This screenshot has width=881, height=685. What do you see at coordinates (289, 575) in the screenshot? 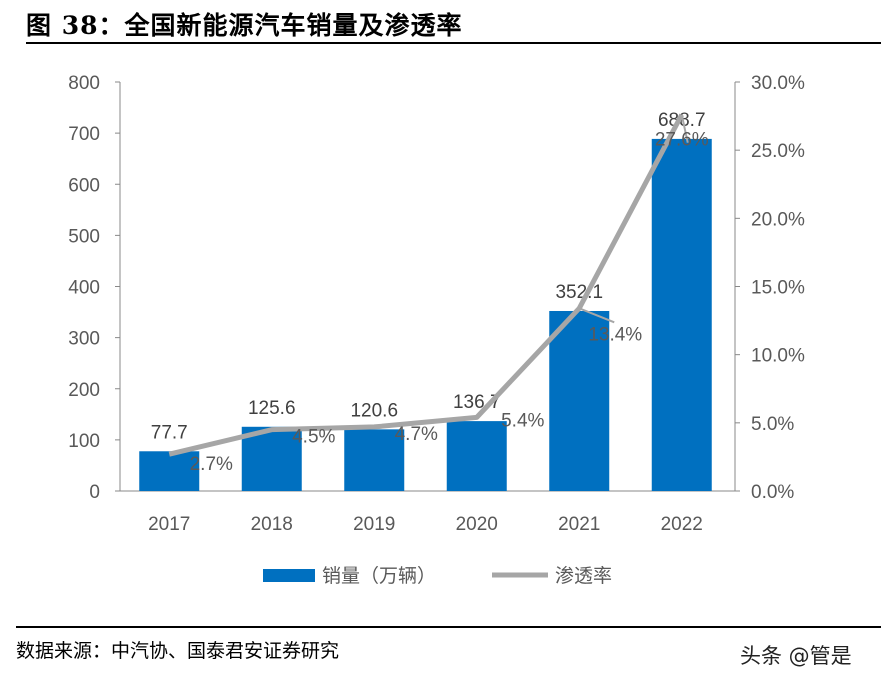
I see `legend-swatch-sales` at bounding box center [289, 575].